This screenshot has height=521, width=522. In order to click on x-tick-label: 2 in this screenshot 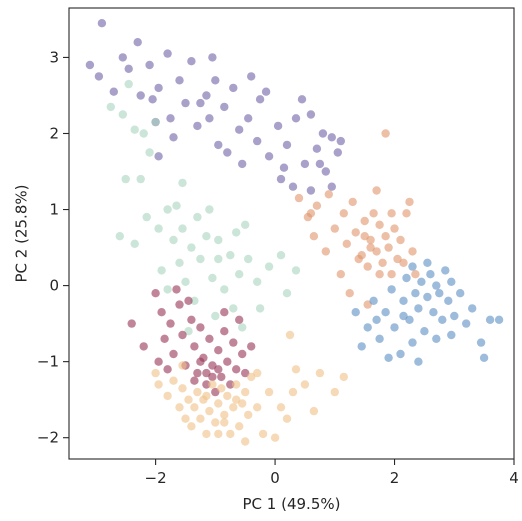, I will do `click(395, 478)`.